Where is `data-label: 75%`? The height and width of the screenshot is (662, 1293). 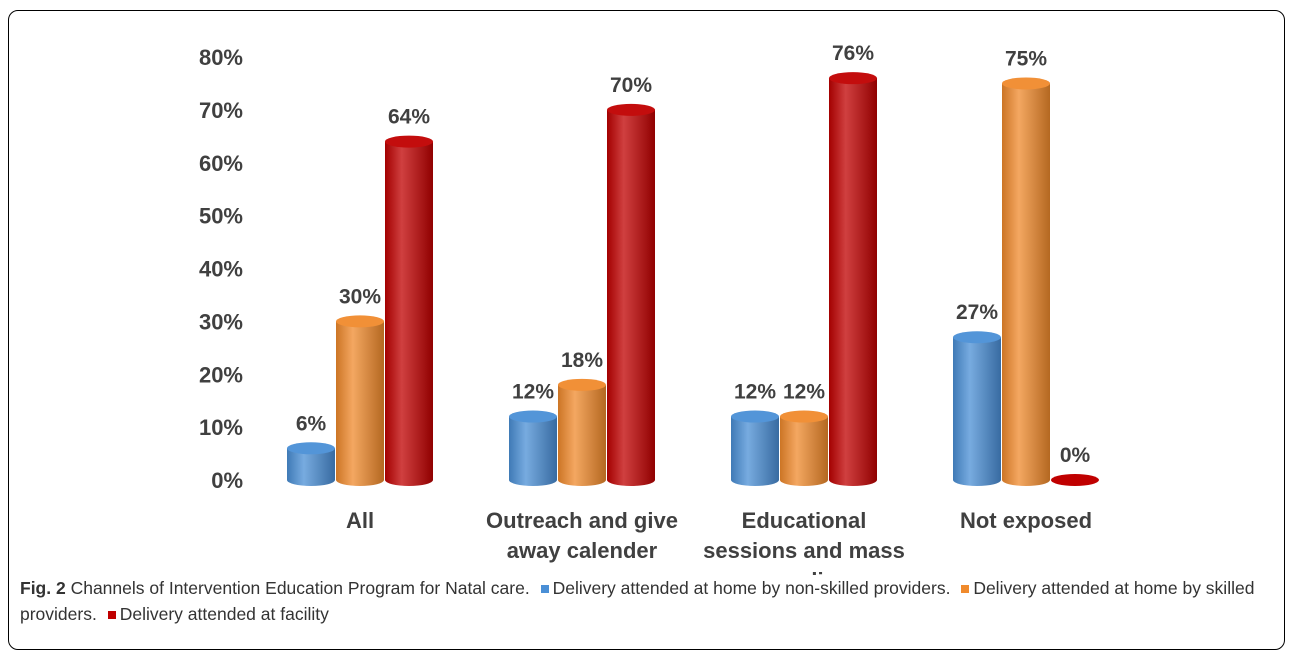
data-label: 75% is located at coordinates (1026, 58).